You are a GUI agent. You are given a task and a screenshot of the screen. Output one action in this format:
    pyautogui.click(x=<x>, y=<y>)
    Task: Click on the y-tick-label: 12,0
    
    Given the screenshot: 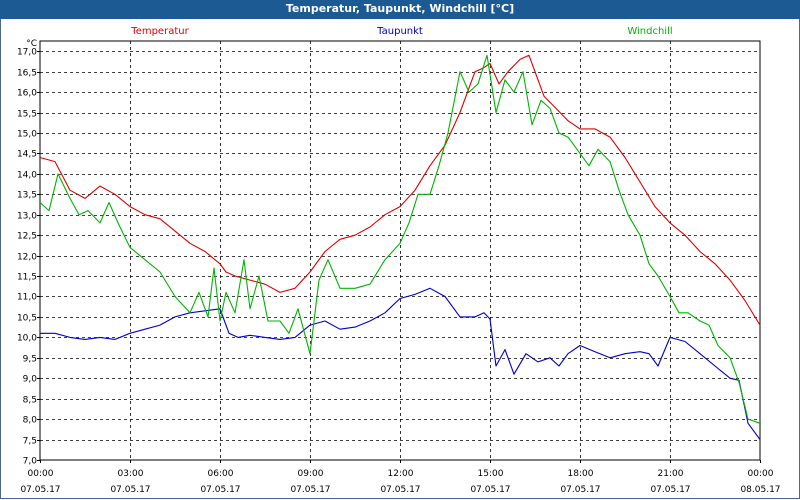 What is the action you would take?
    pyautogui.click(x=27, y=258)
    